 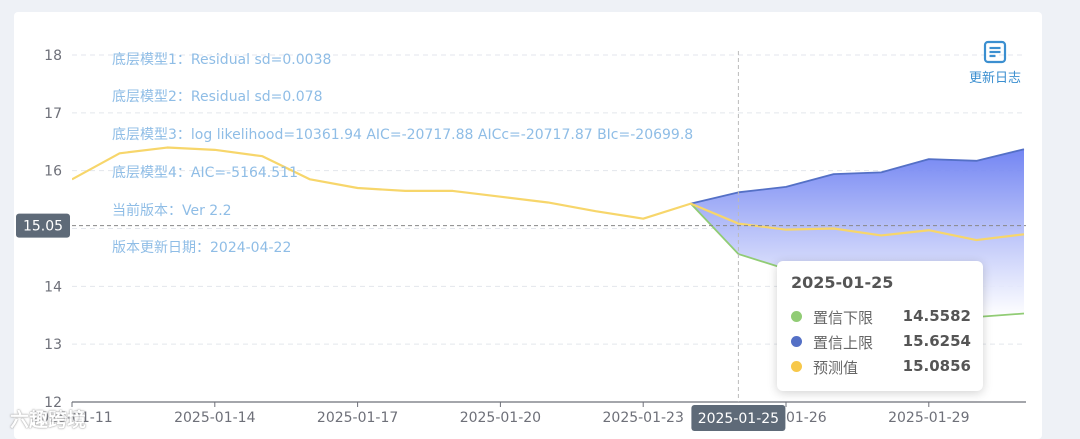 I want to click on y-tick-label-16: 16, so click(x=53, y=172).